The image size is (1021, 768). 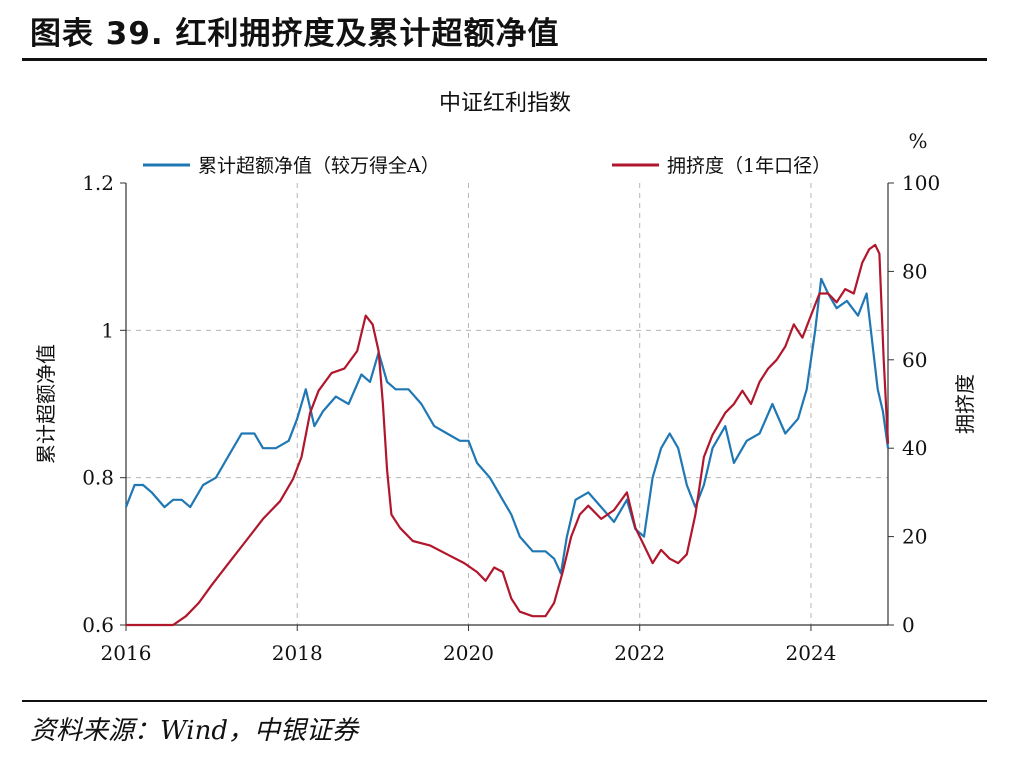 I want to click on y2-tick-label-1: 80, so click(x=914, y=271).